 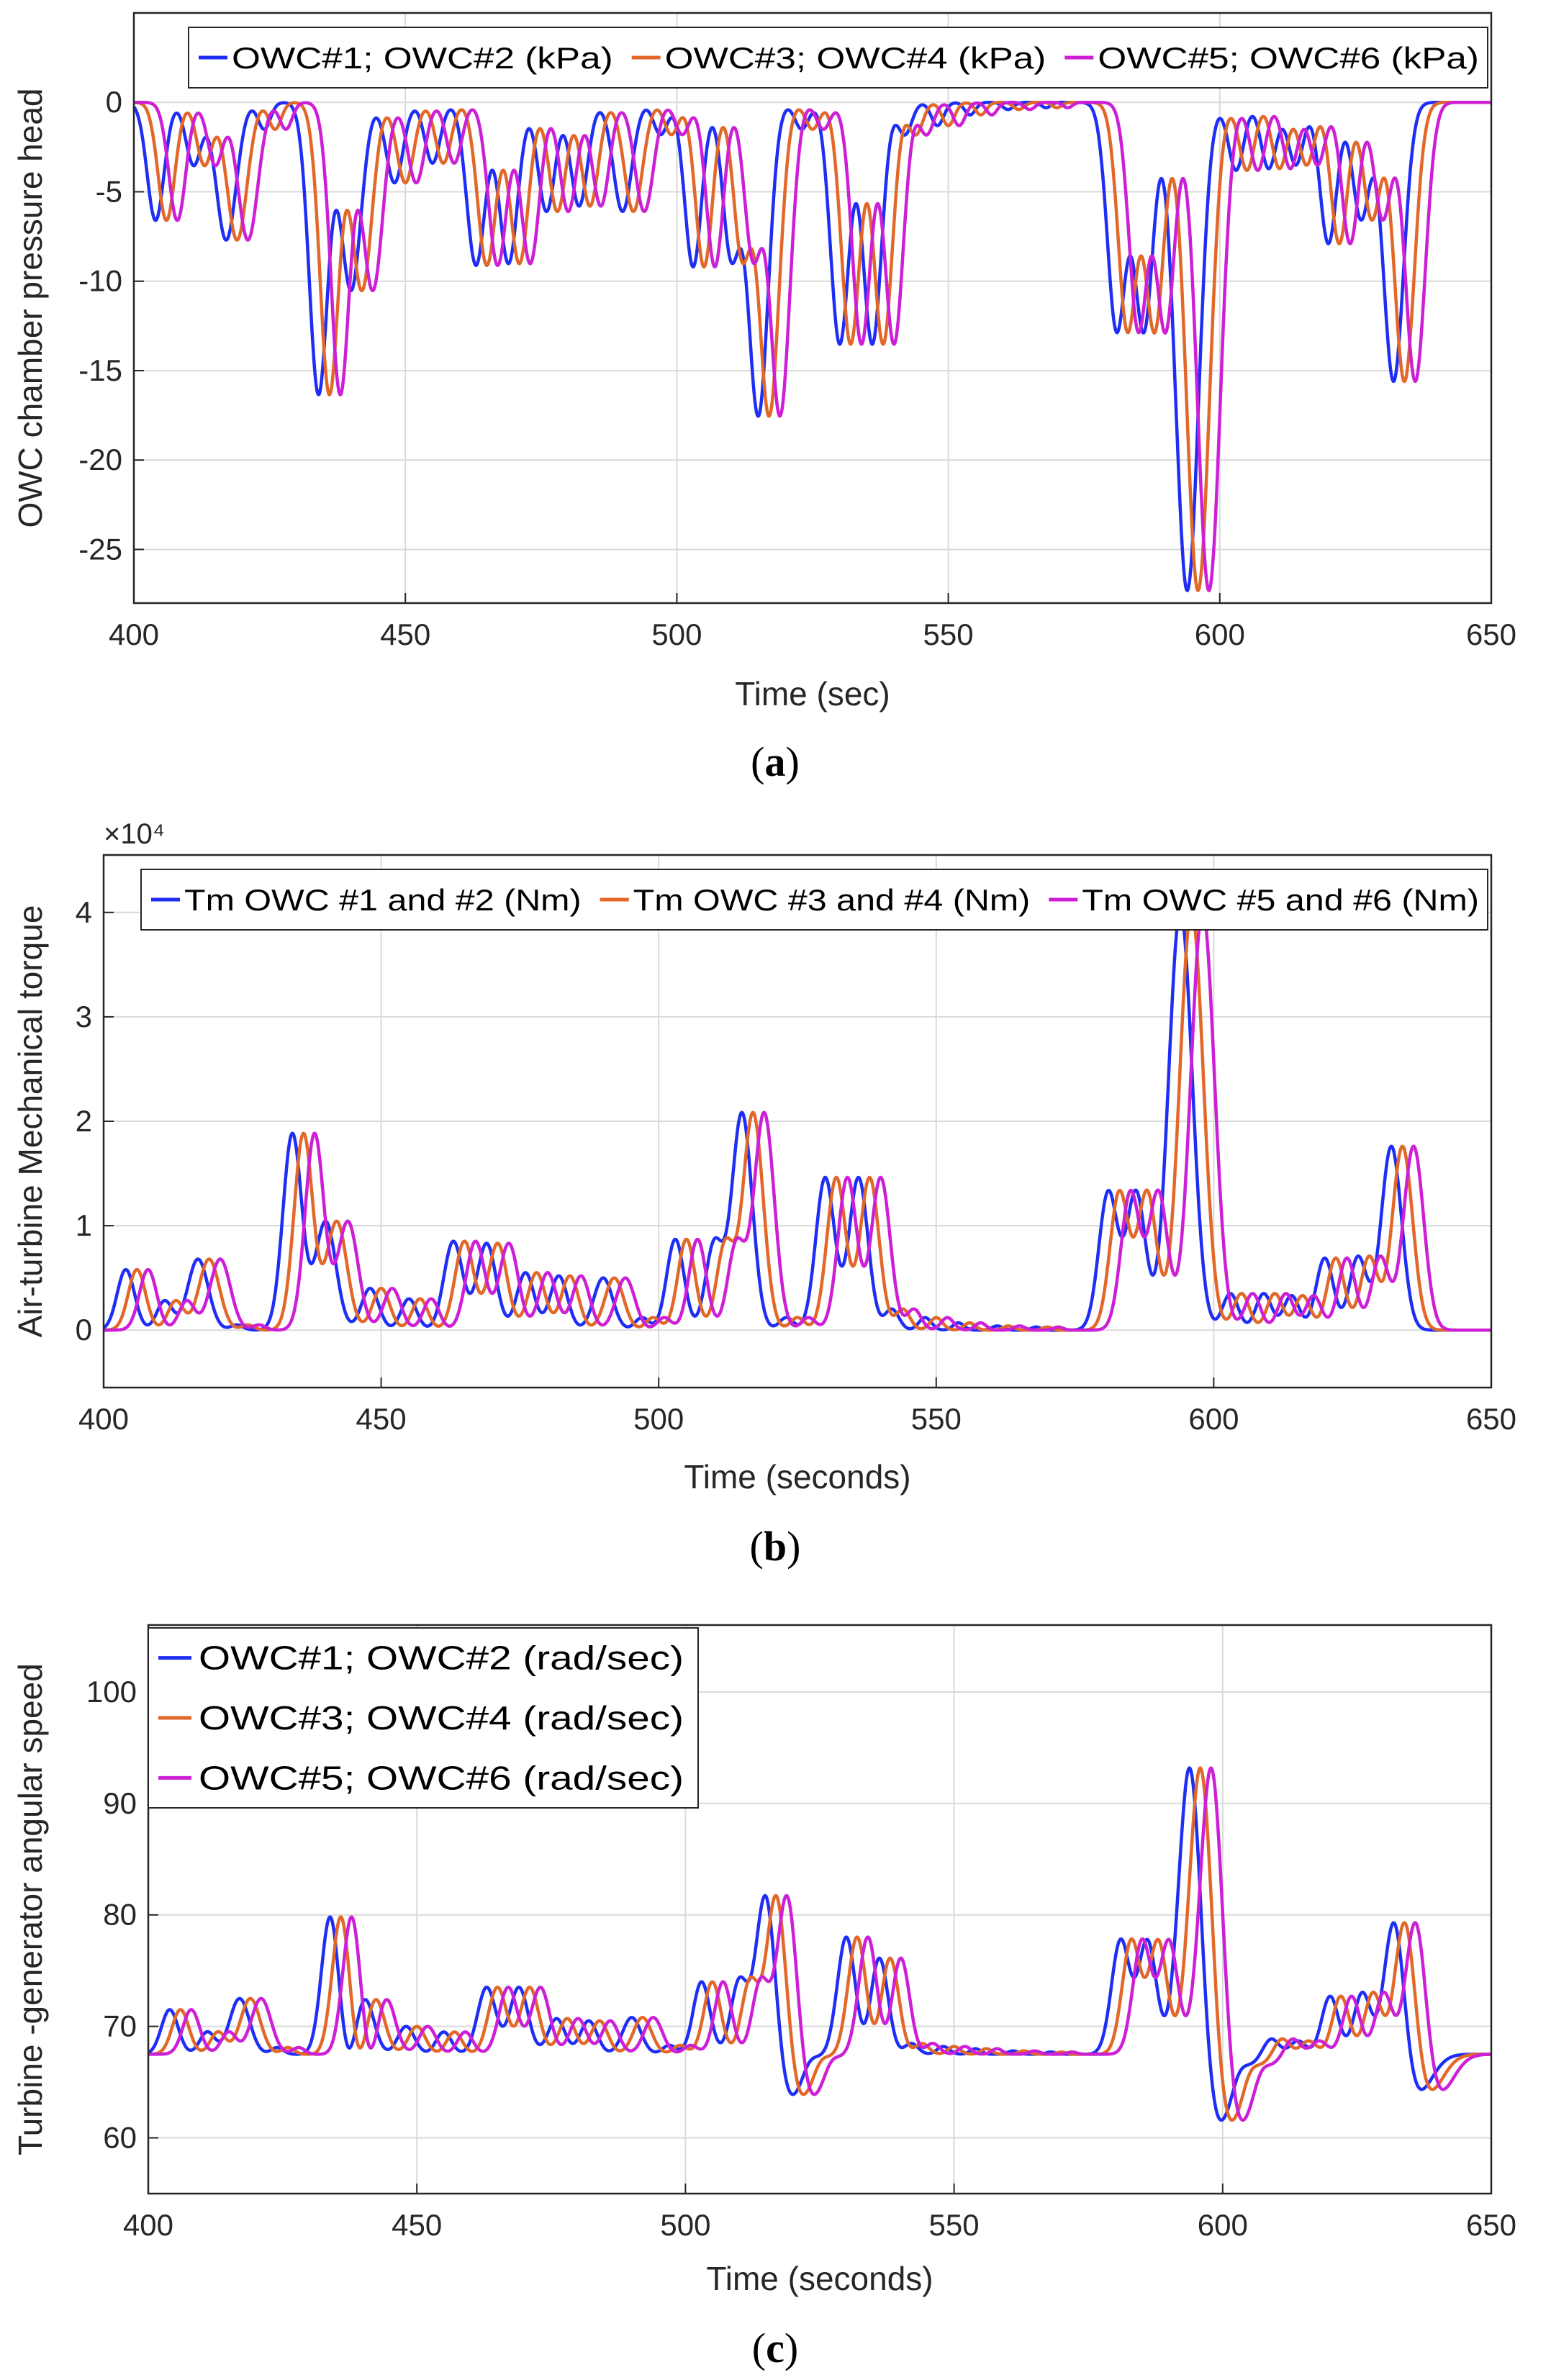 I want to click on y-tick-label: -5, so click(x=109, y=191).